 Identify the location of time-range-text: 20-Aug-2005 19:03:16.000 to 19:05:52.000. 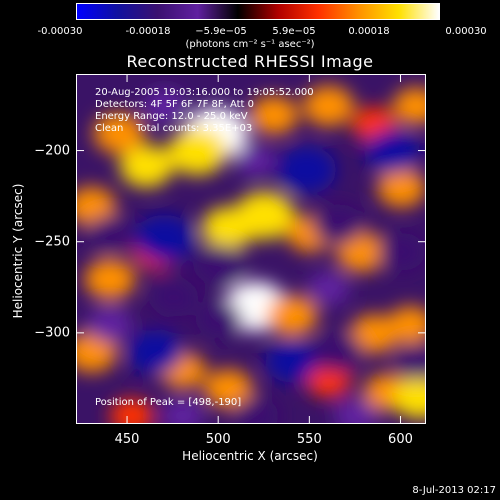
(204, 92).